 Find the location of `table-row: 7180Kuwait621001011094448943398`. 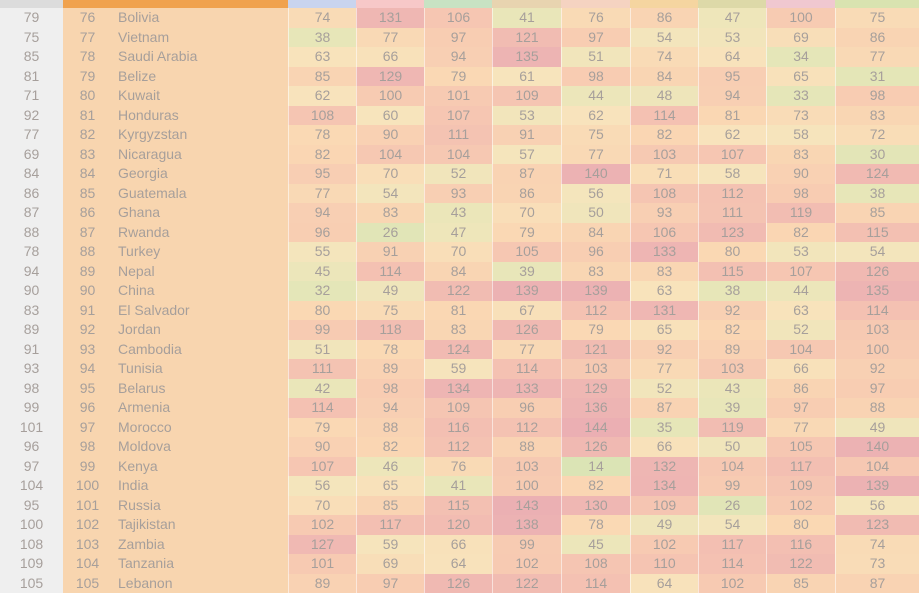

table-row: 7180Kuwait621001011094448943398 is located at coordinates (459, 96).